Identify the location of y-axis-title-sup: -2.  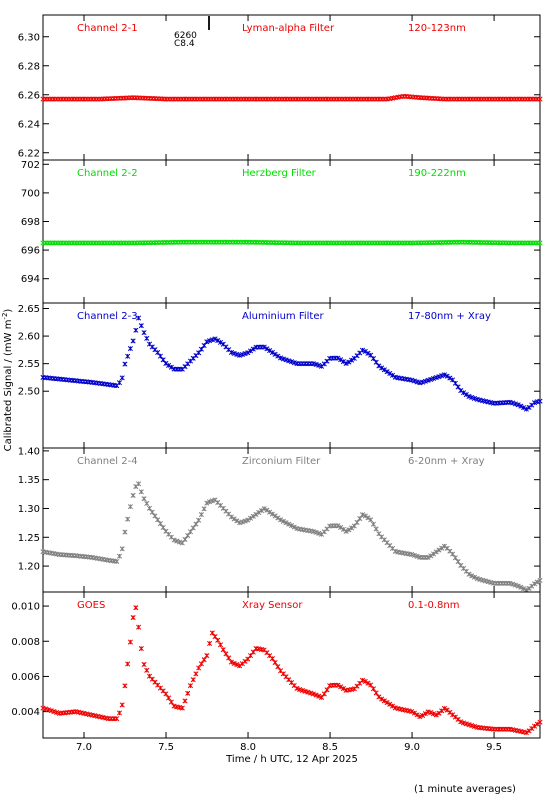
(5, 316).